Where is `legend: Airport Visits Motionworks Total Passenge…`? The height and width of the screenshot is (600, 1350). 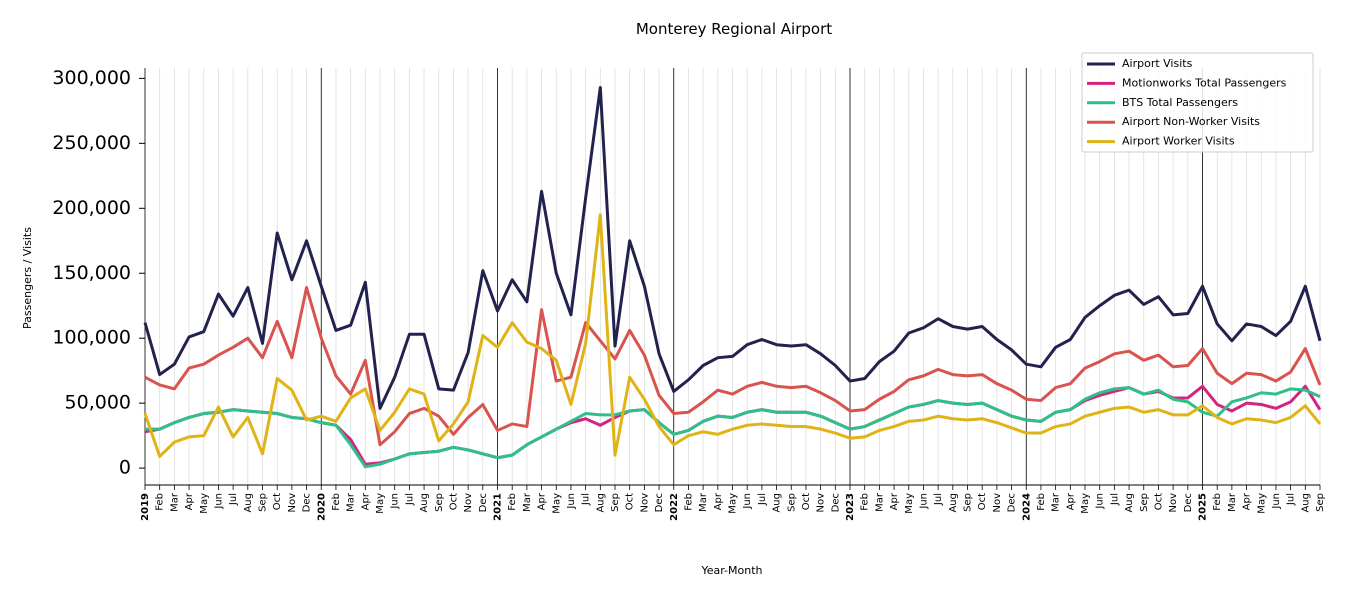
legend: Airport Visits Motionworks Total Passenge… is located at coordinates (1197, 102).